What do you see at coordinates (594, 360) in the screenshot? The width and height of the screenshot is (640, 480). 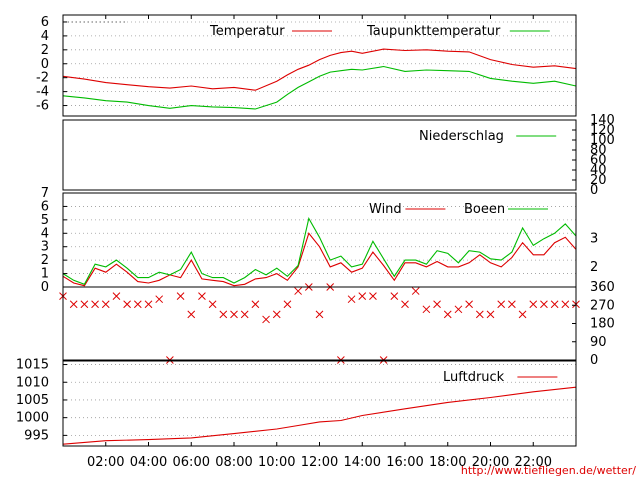 I see `right-tick-label-wind_direction: 0` at bounding box center [594, 360].